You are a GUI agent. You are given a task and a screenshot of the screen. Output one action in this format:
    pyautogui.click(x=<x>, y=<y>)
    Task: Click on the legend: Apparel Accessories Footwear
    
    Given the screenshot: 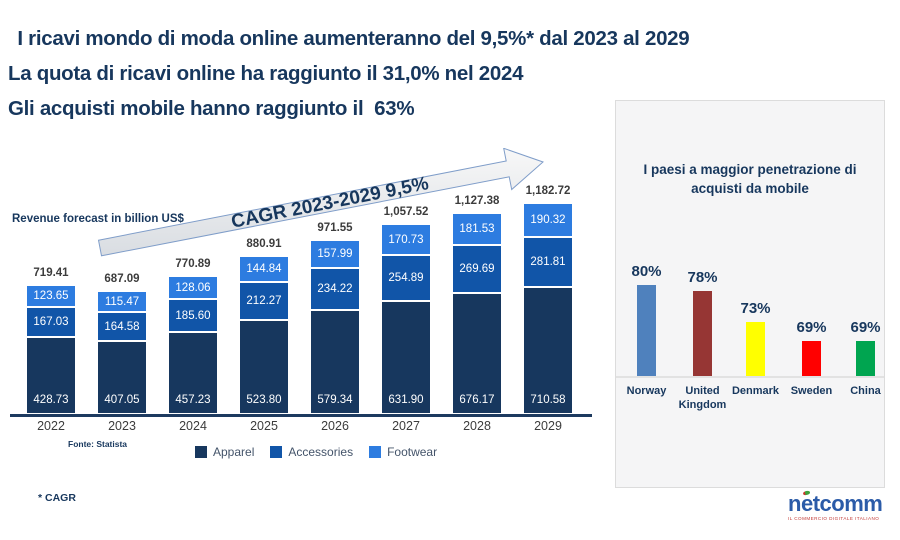 What is the action you would take?
    pyautogui.click(x=316, y=452)
    